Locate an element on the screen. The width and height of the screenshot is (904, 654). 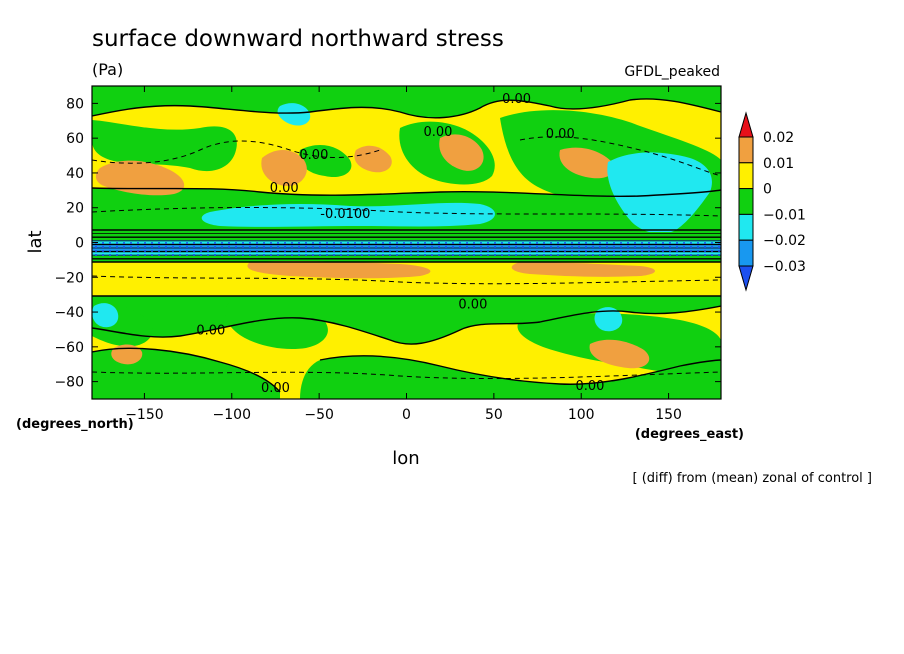
y-units-label: (degrees_north) is located at coordinates (75, 424).